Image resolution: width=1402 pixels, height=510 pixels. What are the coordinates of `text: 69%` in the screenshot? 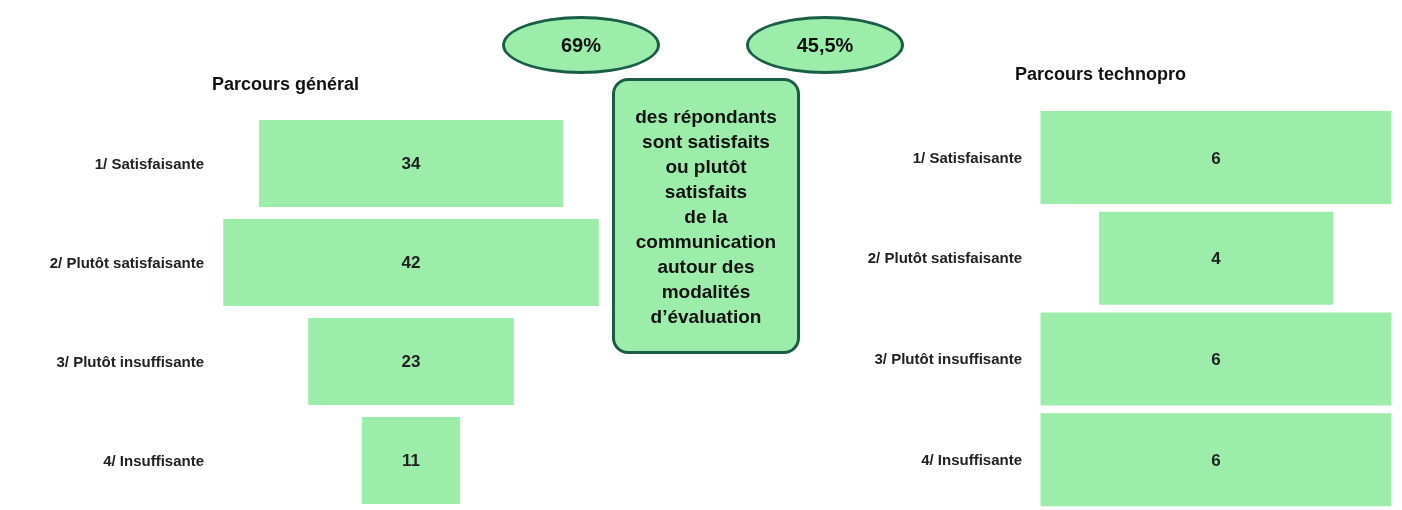 It's located at (581, 45).